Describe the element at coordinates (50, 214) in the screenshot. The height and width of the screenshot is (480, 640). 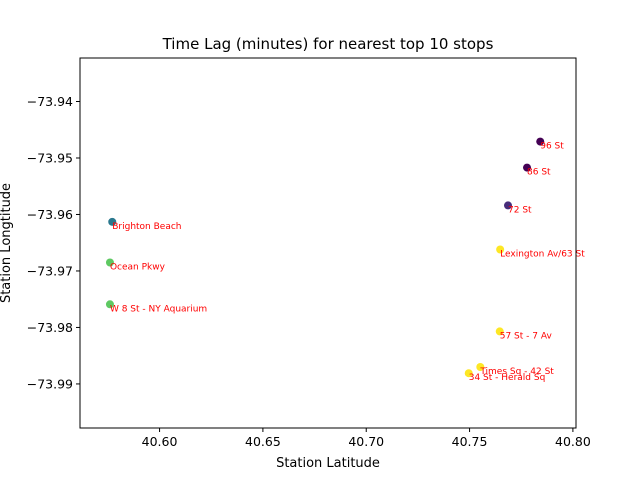
I see `y-tick-label: −73.96` at that location.